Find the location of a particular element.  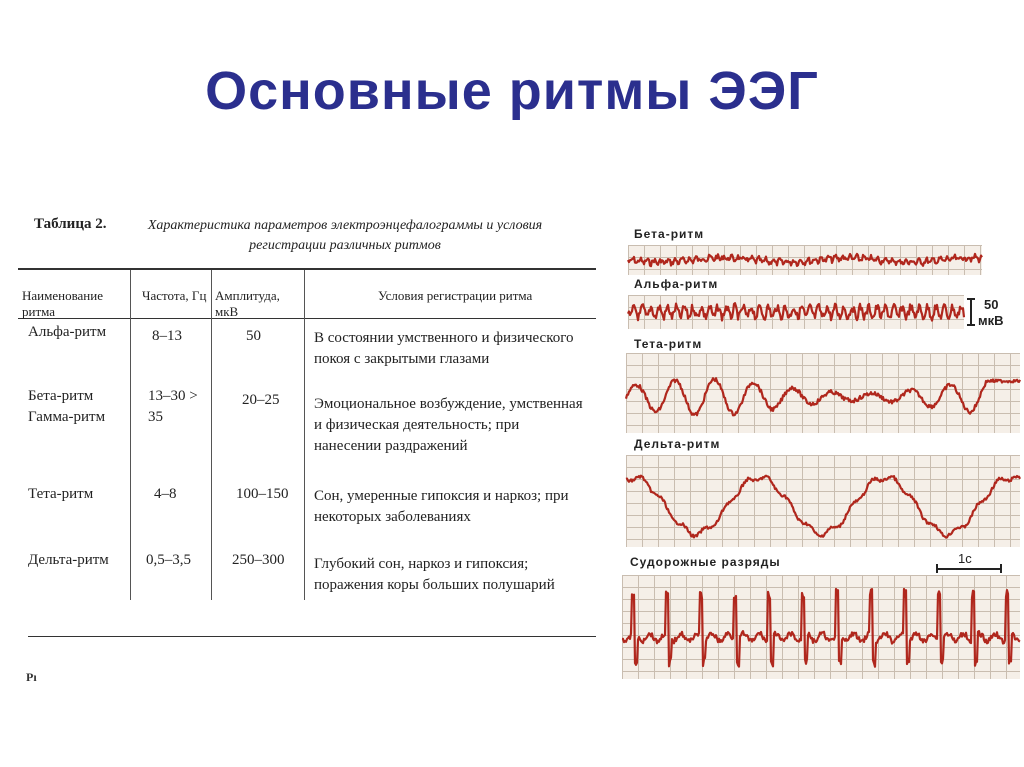

table-header-rule is located at coordinates (307, 318).